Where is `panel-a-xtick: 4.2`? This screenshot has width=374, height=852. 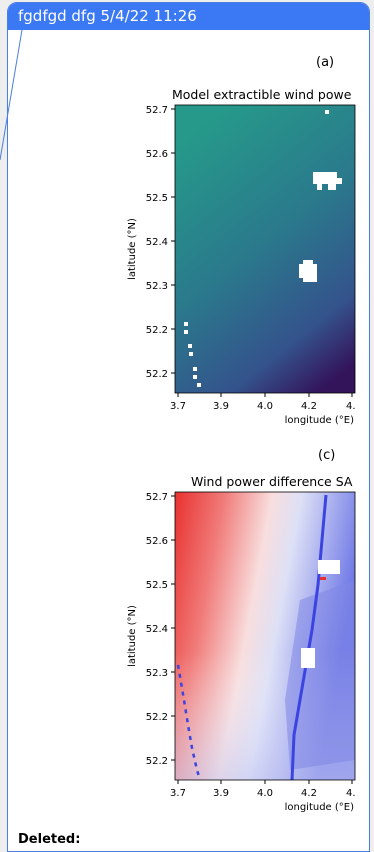 panel-a-xtick: 4.2 is located at coordinates (309, 406).